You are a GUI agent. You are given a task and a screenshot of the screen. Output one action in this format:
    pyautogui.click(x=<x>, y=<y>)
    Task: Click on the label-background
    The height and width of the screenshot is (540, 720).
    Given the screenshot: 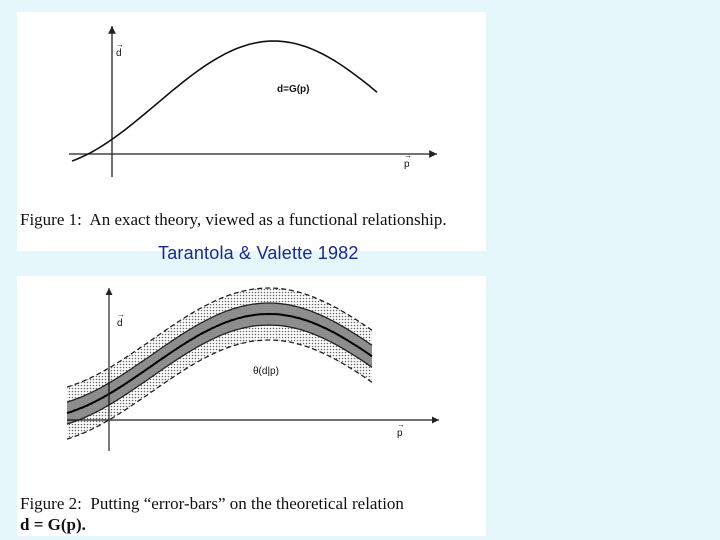 What is the action you would take?
    pyautogui.click(x=275, y=372)
    